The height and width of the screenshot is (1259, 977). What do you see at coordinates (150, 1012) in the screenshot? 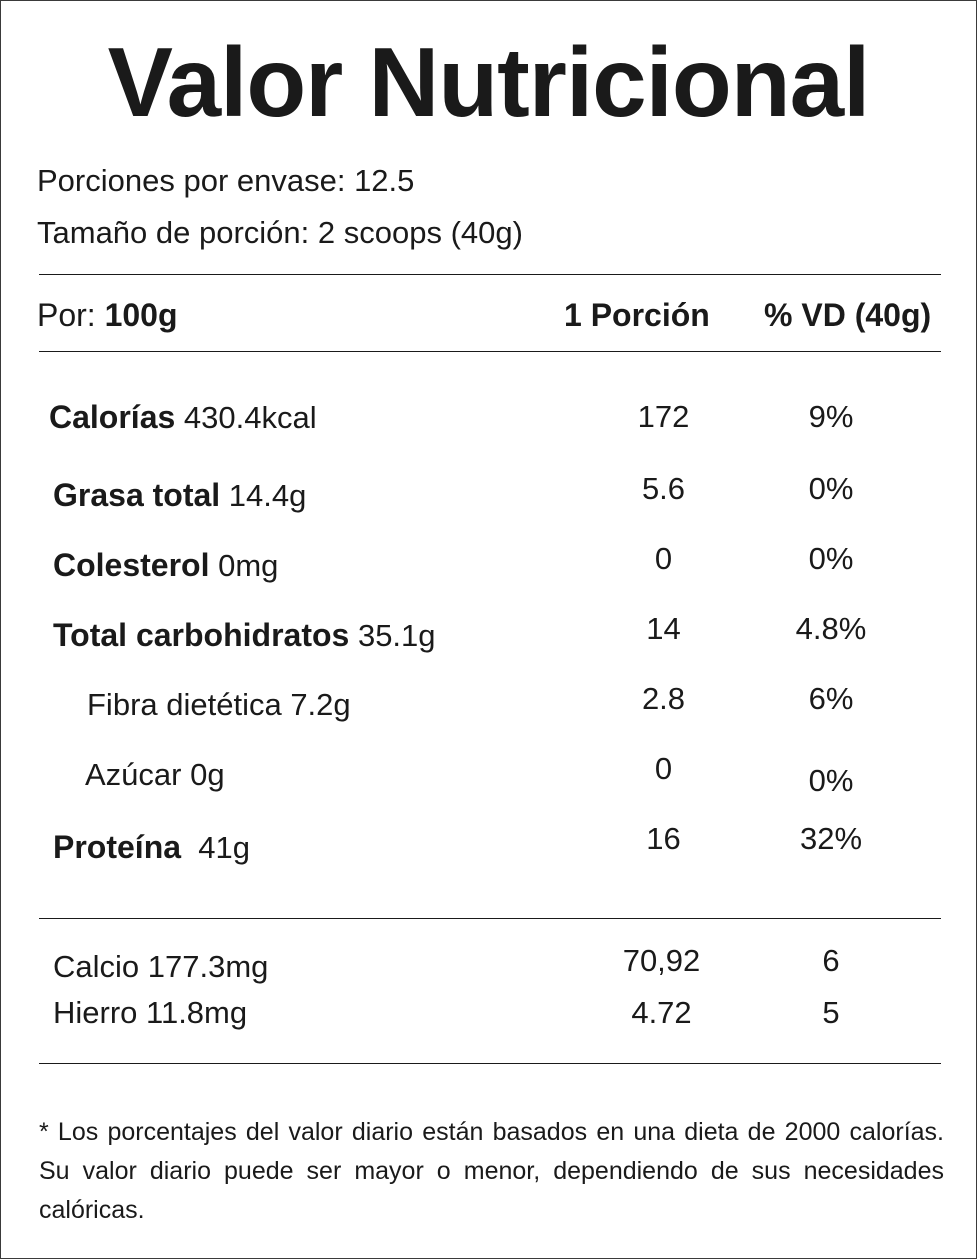
I see `mineral-name: Hierro 11.8mg` at bounding box center [150, 1012].